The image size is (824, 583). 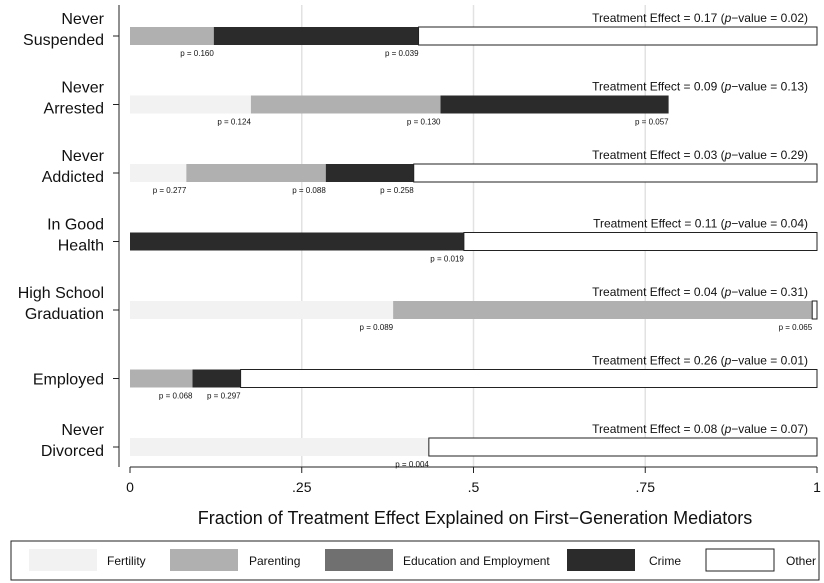 I want to click on row-label-1-0: Never, so click(x=82, y=88).